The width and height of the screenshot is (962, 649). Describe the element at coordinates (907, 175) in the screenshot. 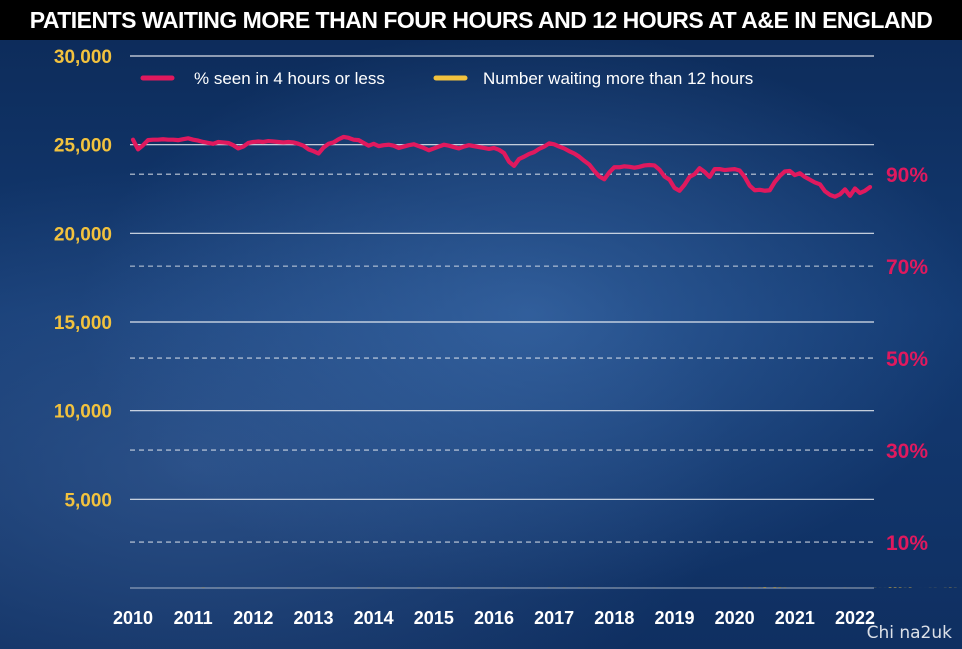

I see `y-right-tick-label: 90%` at that location.